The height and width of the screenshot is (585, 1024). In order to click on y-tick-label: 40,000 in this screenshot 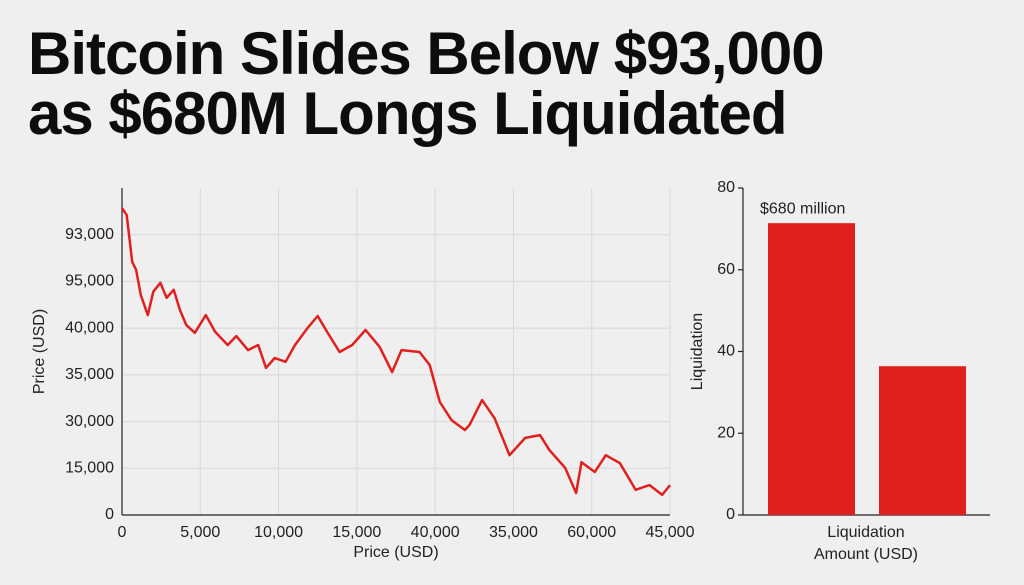, I will do `click(89, 327)`.